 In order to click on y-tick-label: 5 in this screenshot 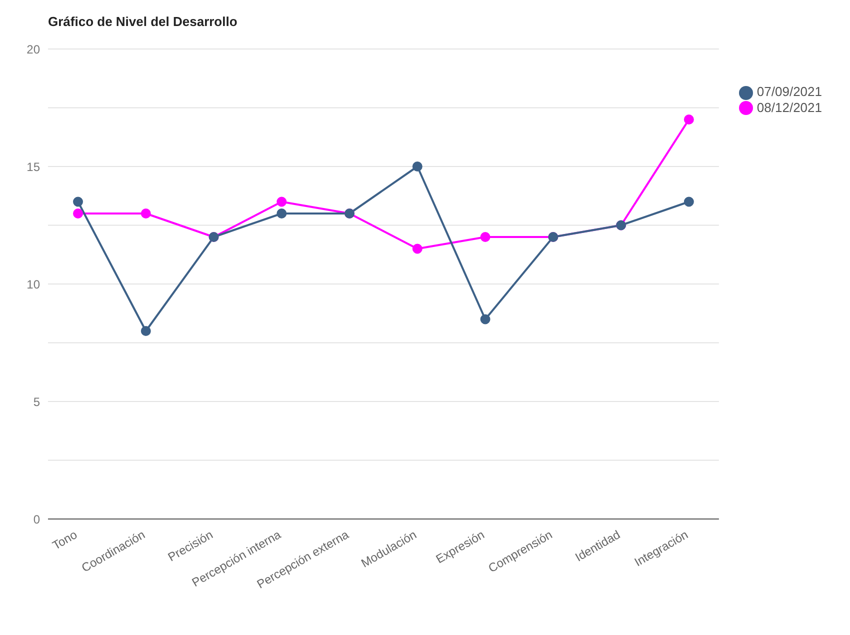, I will do `click(36, 401)`.